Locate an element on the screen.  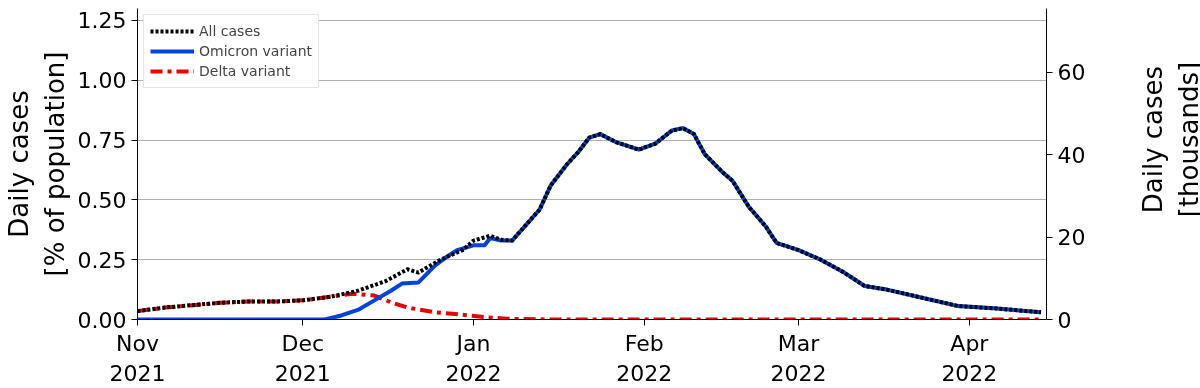
y-tick-label: 1.00 is located at coordinates (102, 81).